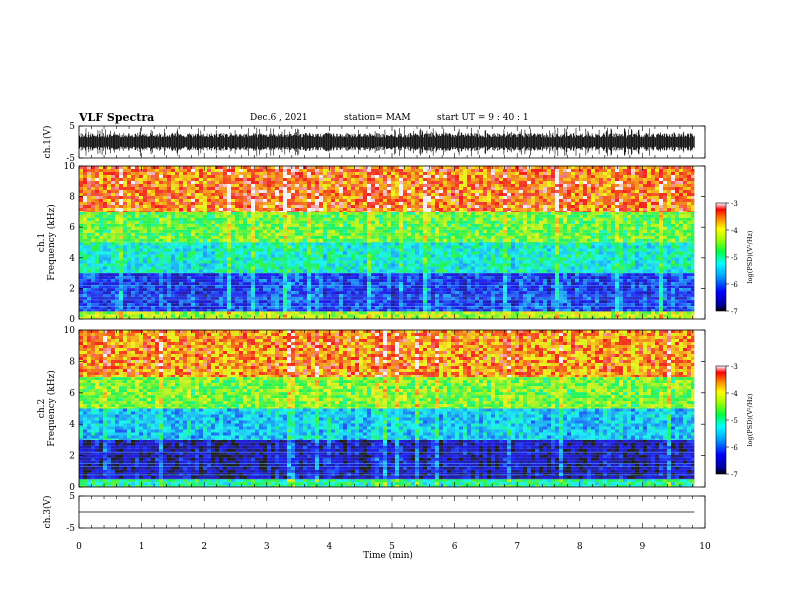 The width and height of the screenshot is (792, 616). Describe the element at coordinates (72, 320) in the screenshot. I see `spectrogram-ch1-ytick-label: 0` at that location.